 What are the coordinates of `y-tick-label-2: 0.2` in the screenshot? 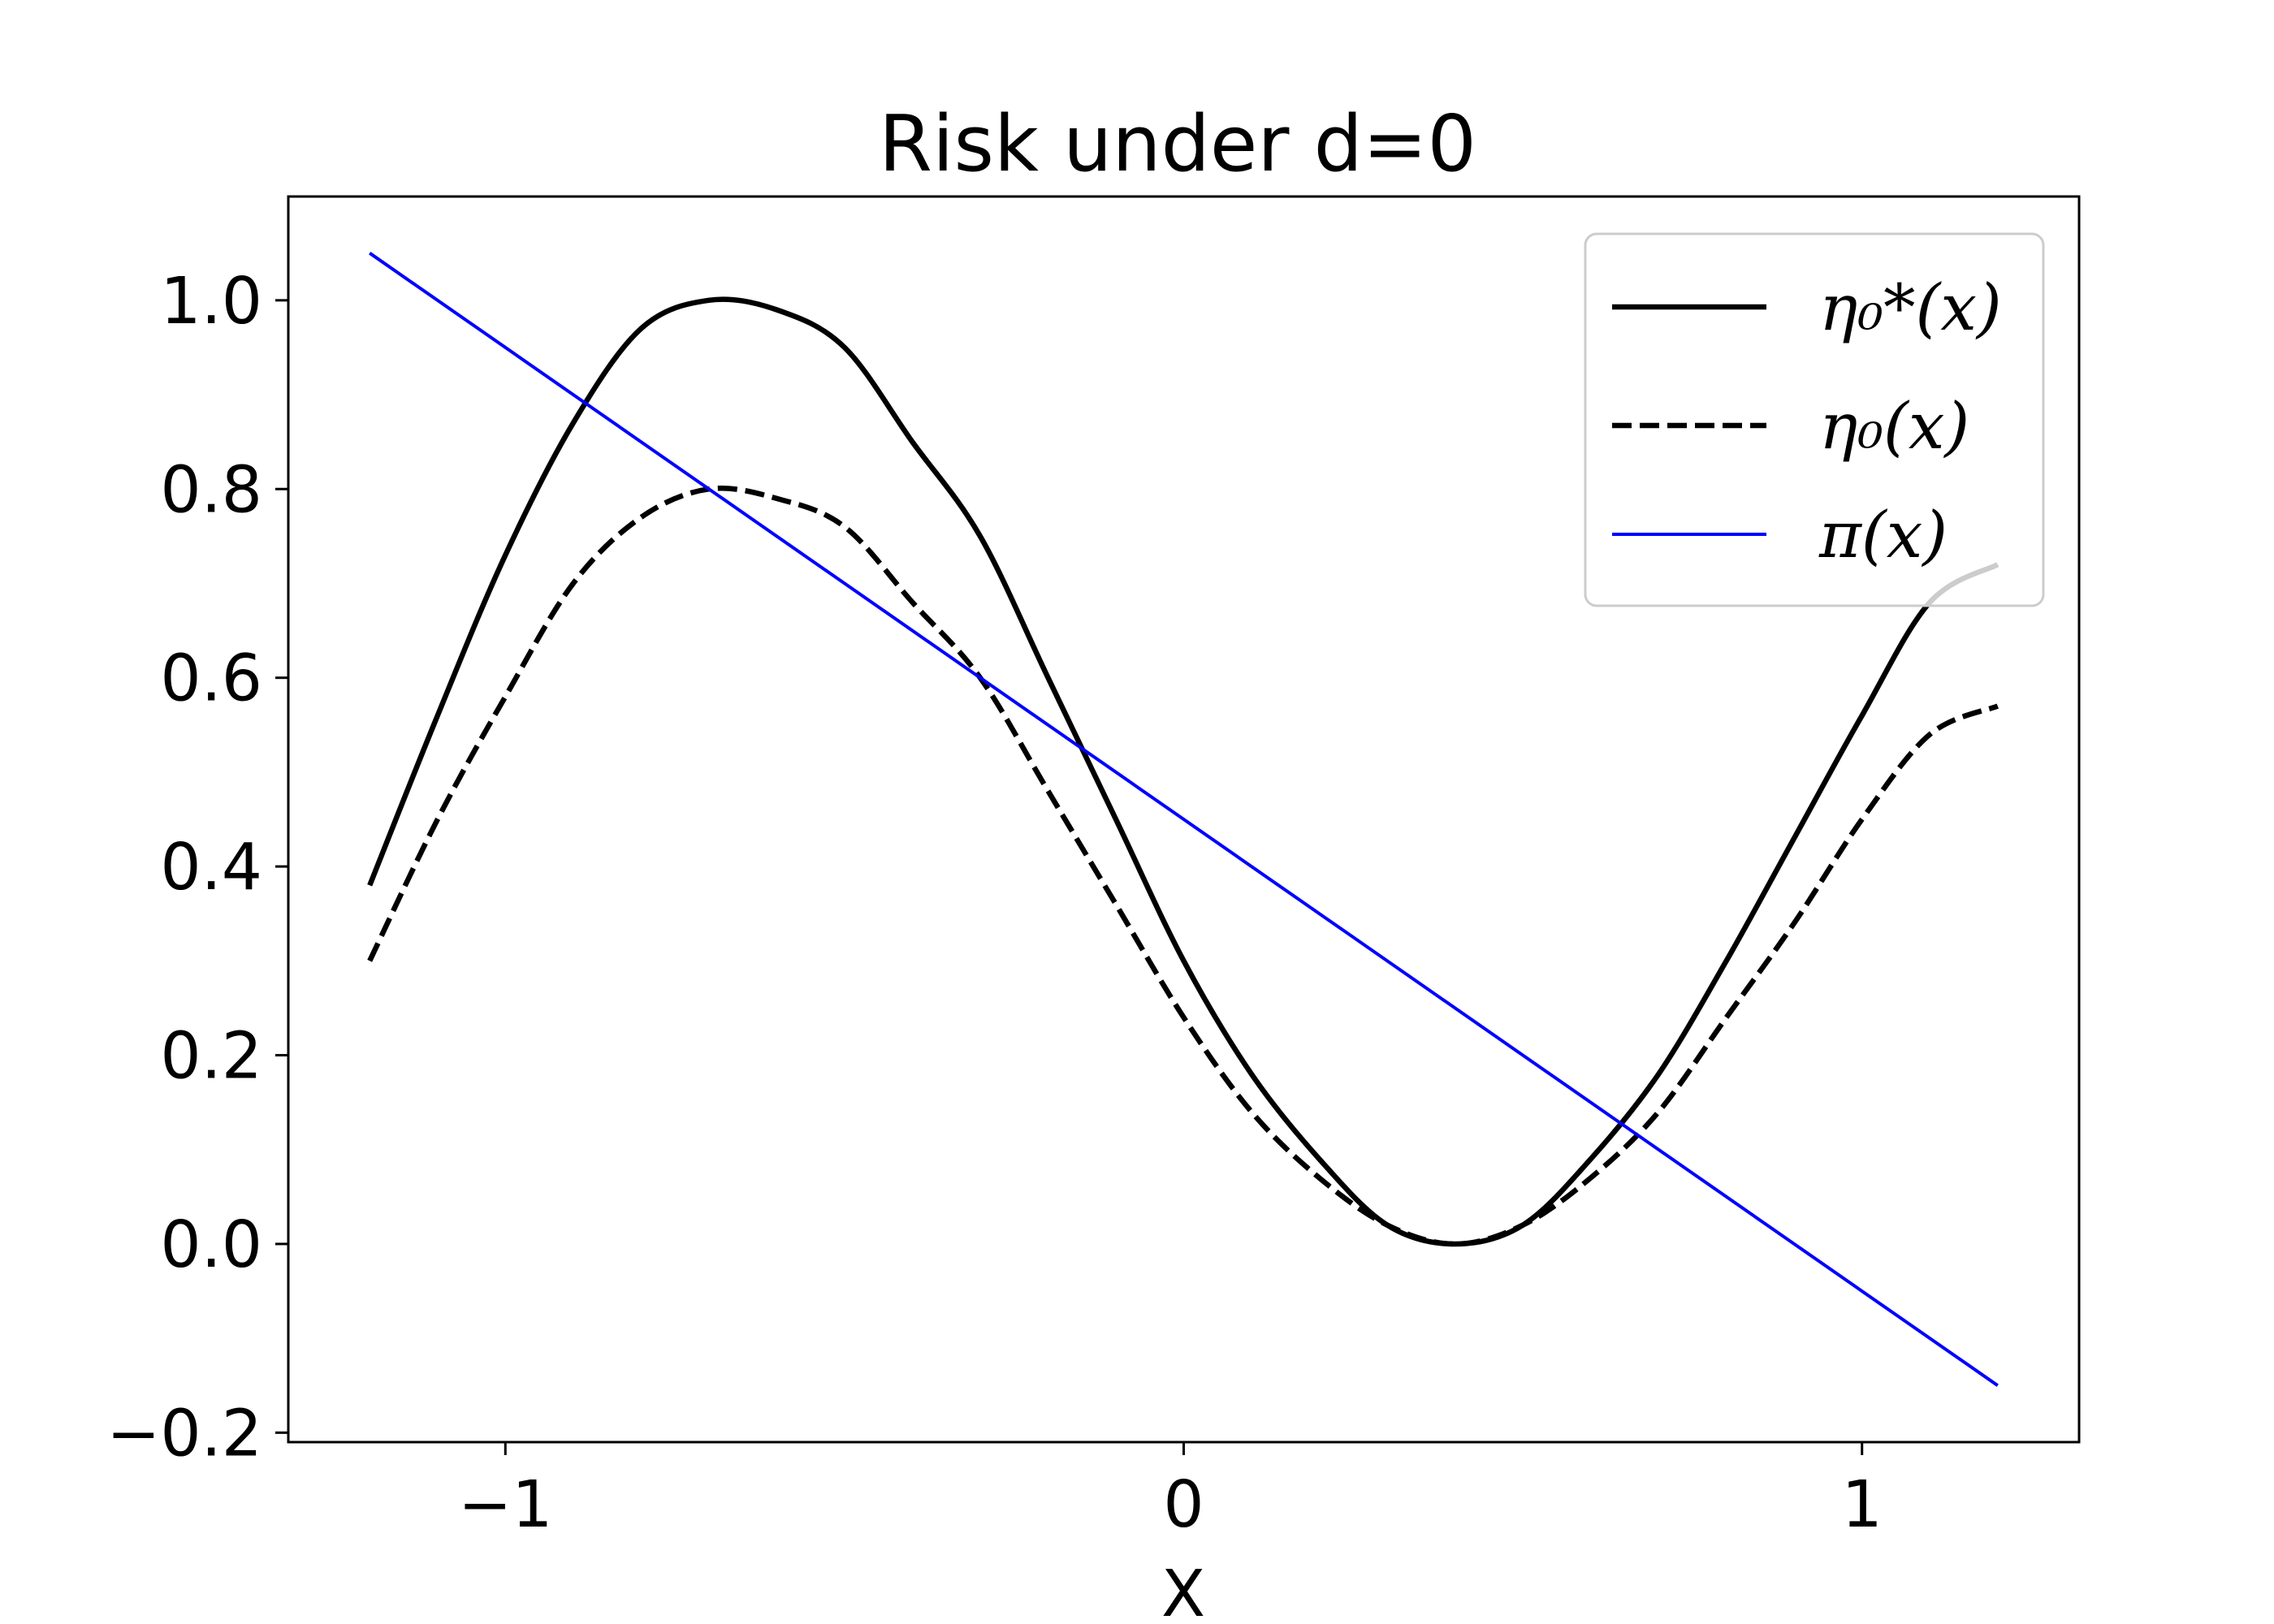 It's located at (211, 1056).